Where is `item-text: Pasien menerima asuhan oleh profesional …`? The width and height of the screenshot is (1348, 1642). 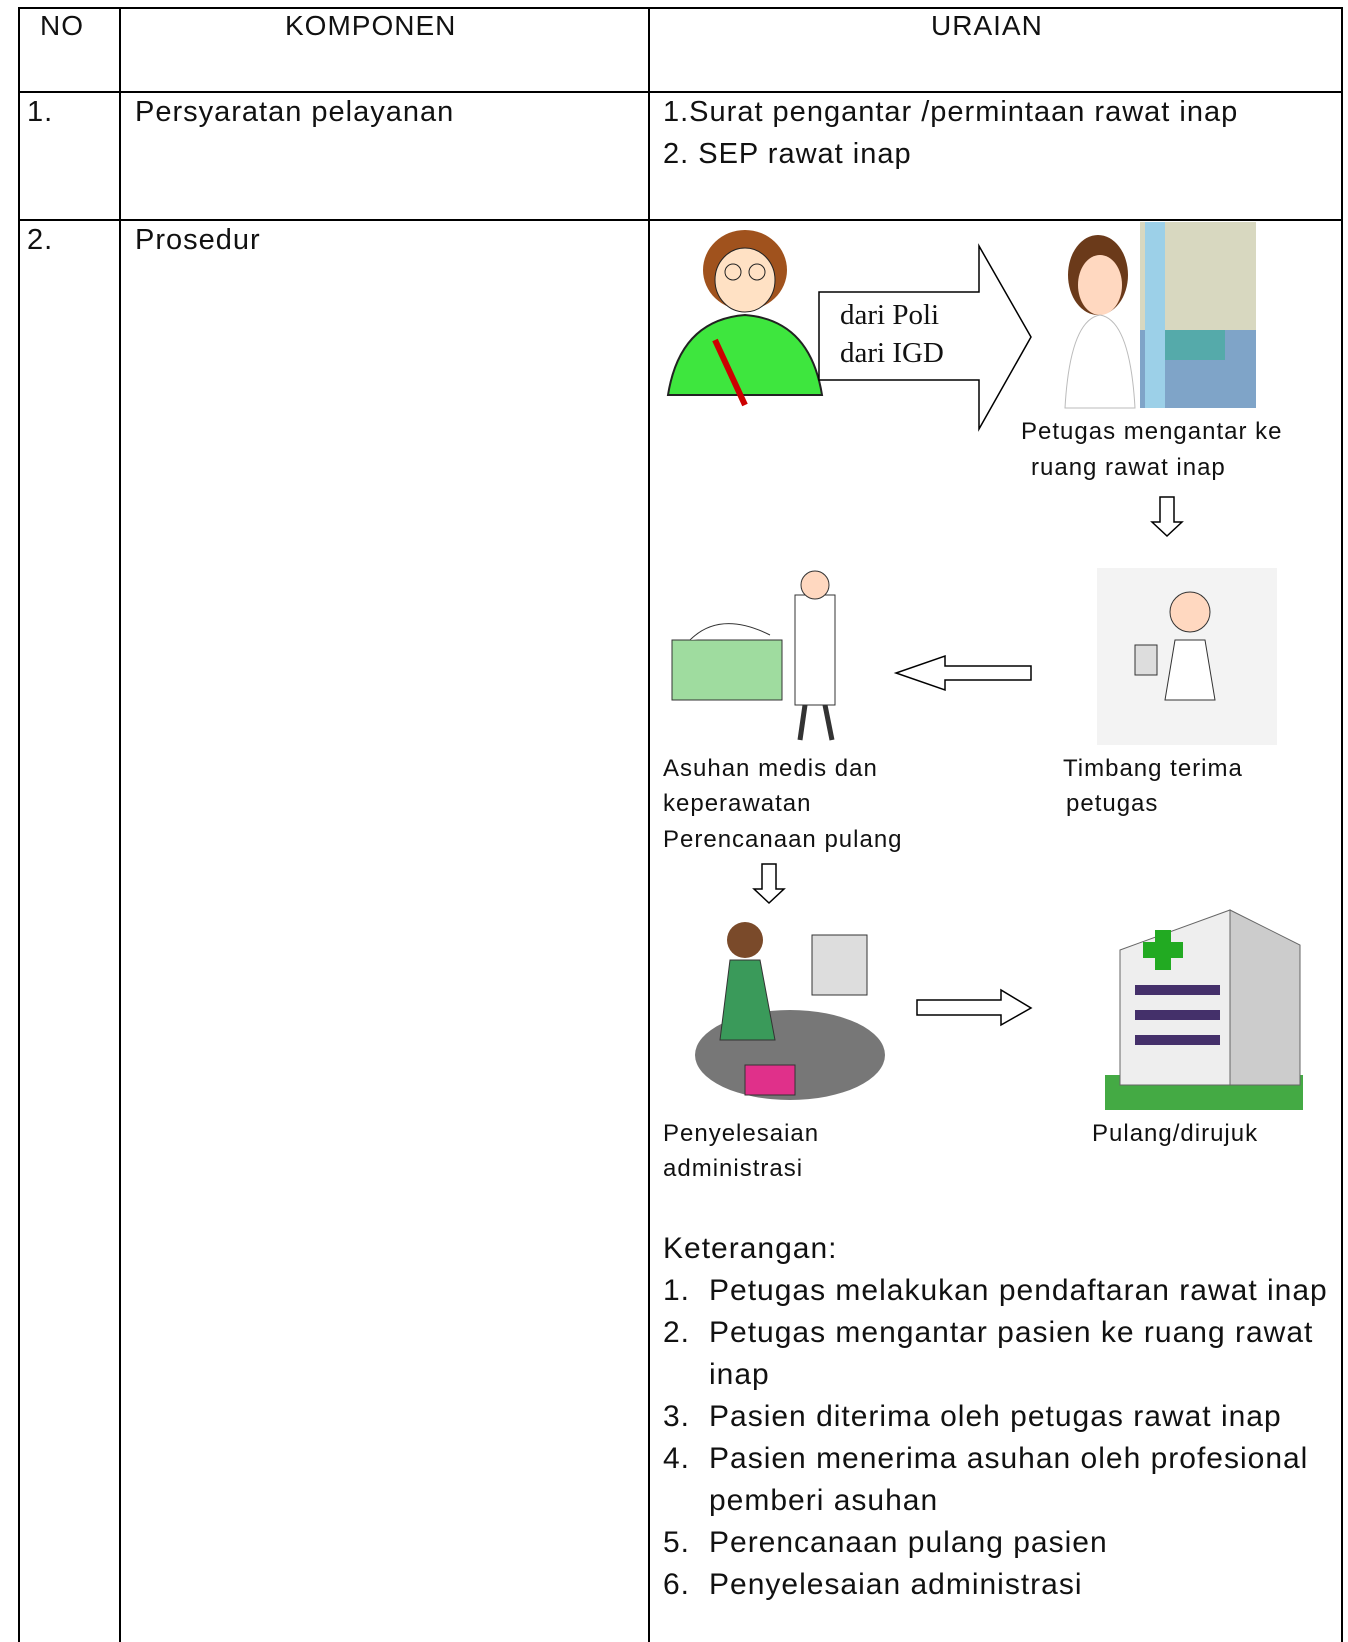 item-text: Pasien menerima asuhan oleh profesional … is located at coordinates (1009, 1479).